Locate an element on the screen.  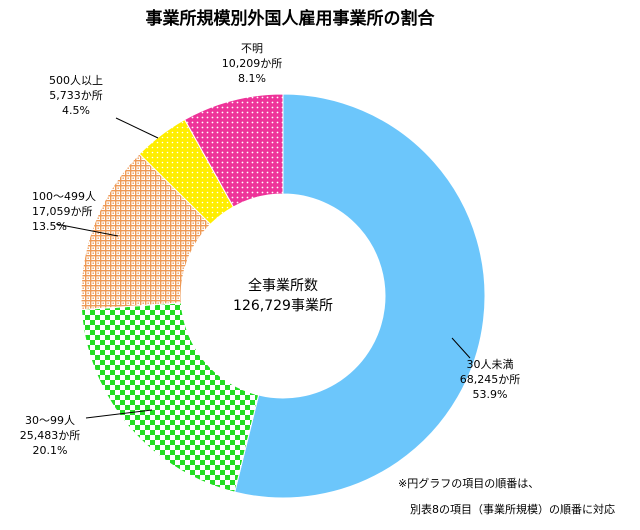
slice-1-count-label: 25,483か所 is located at coordinates (50, 435).